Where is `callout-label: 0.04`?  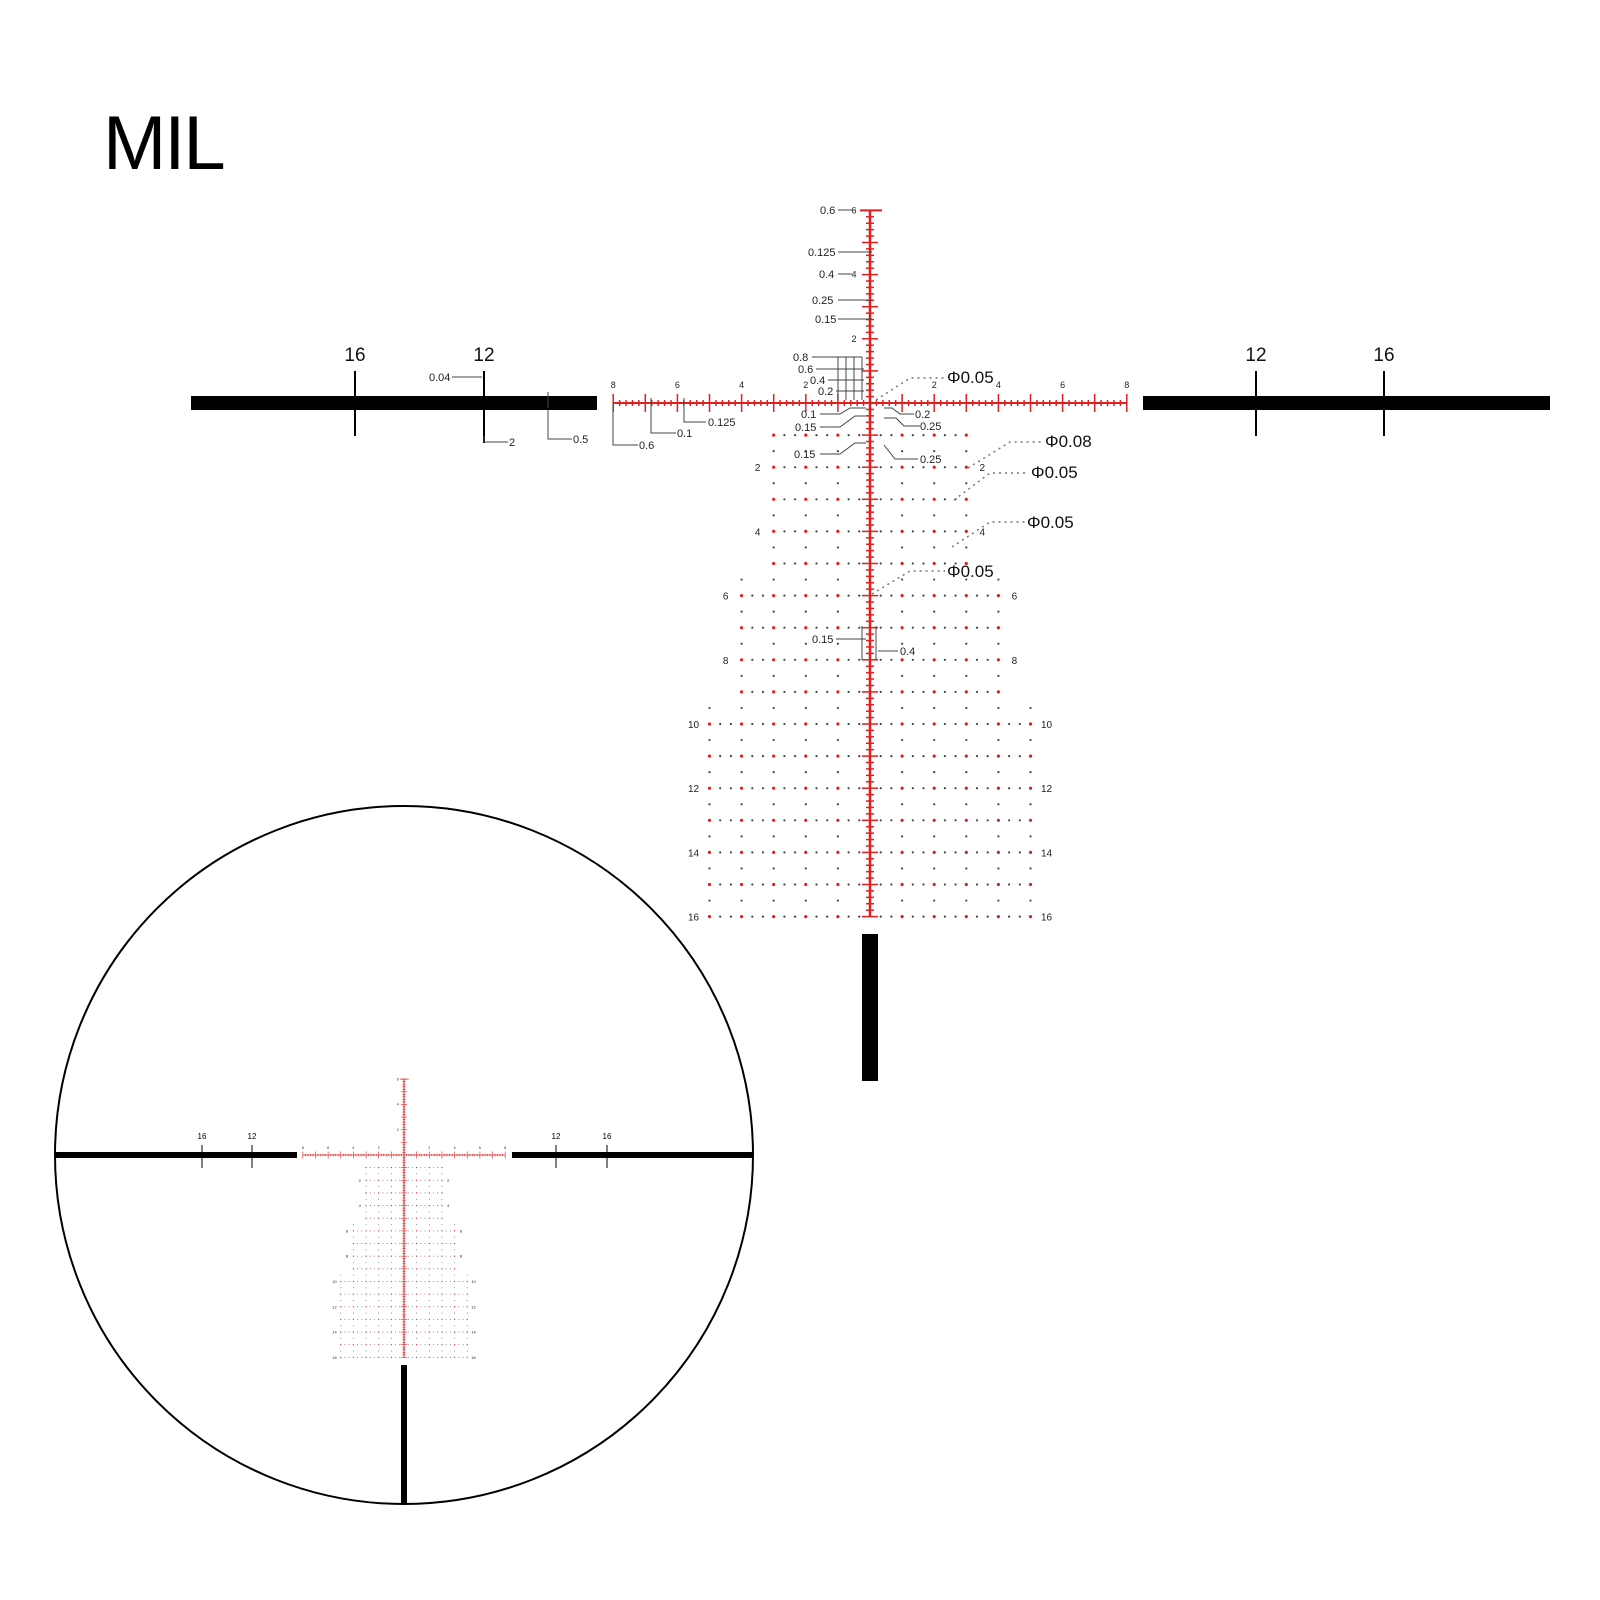
callout-label: 0.04 is located at coordinates (439, 378).